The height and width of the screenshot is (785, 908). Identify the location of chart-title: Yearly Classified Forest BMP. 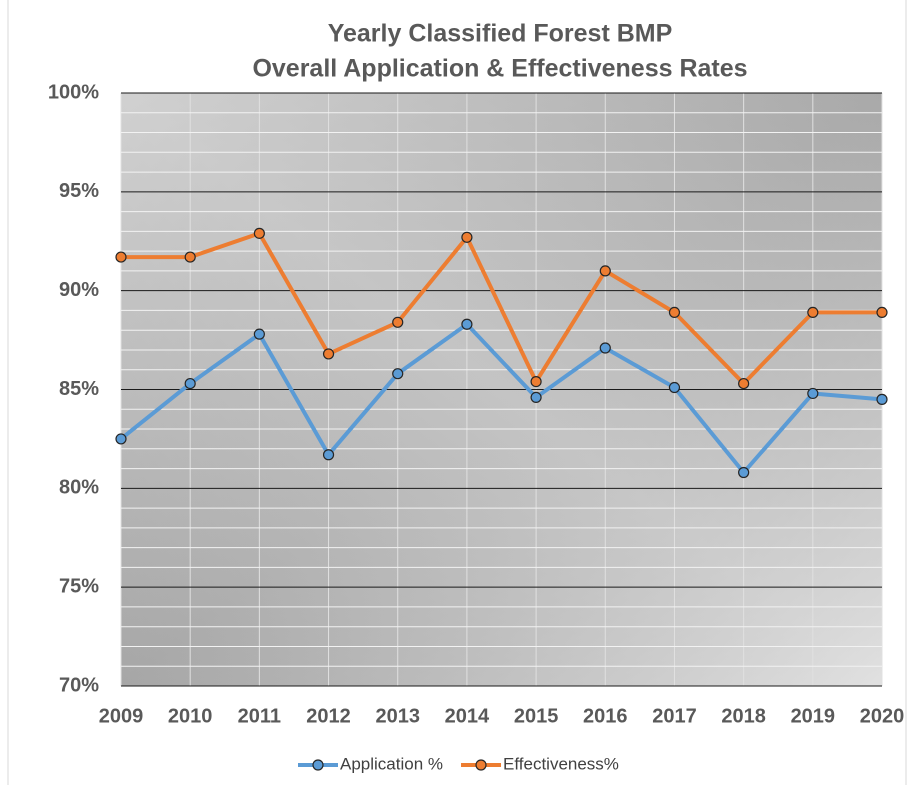
(500, 34).